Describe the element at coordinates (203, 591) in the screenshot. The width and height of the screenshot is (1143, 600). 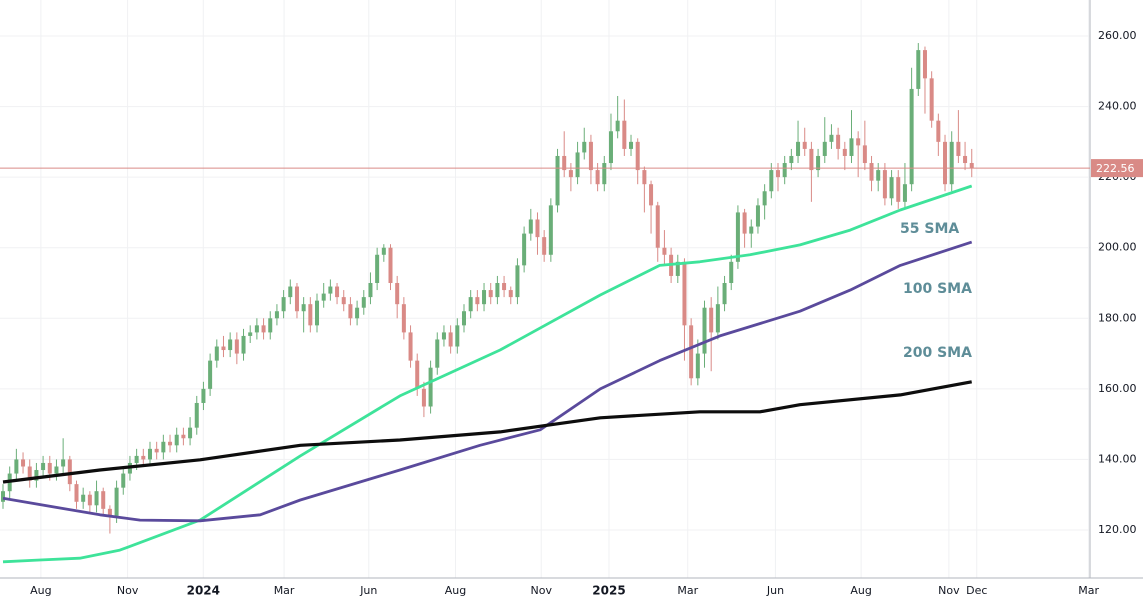
I see `x-tick-label: 2024` at that location.